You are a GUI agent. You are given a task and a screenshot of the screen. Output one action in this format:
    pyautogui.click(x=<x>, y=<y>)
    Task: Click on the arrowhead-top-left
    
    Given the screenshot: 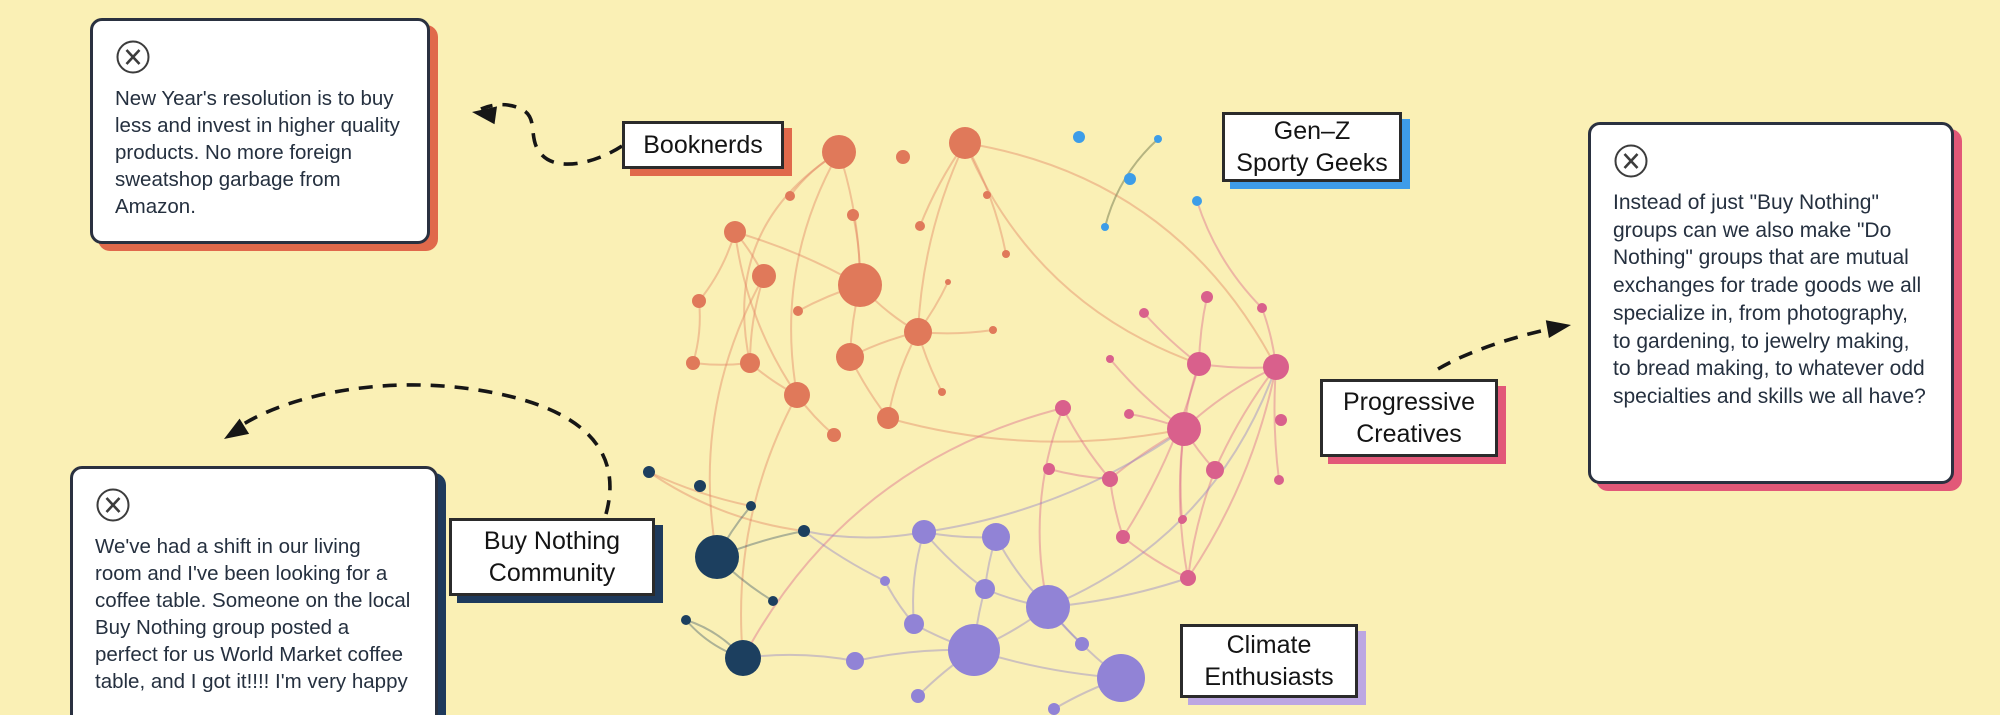 What is the action you would take?
    pyautogui.click(x=485, y=115)
    